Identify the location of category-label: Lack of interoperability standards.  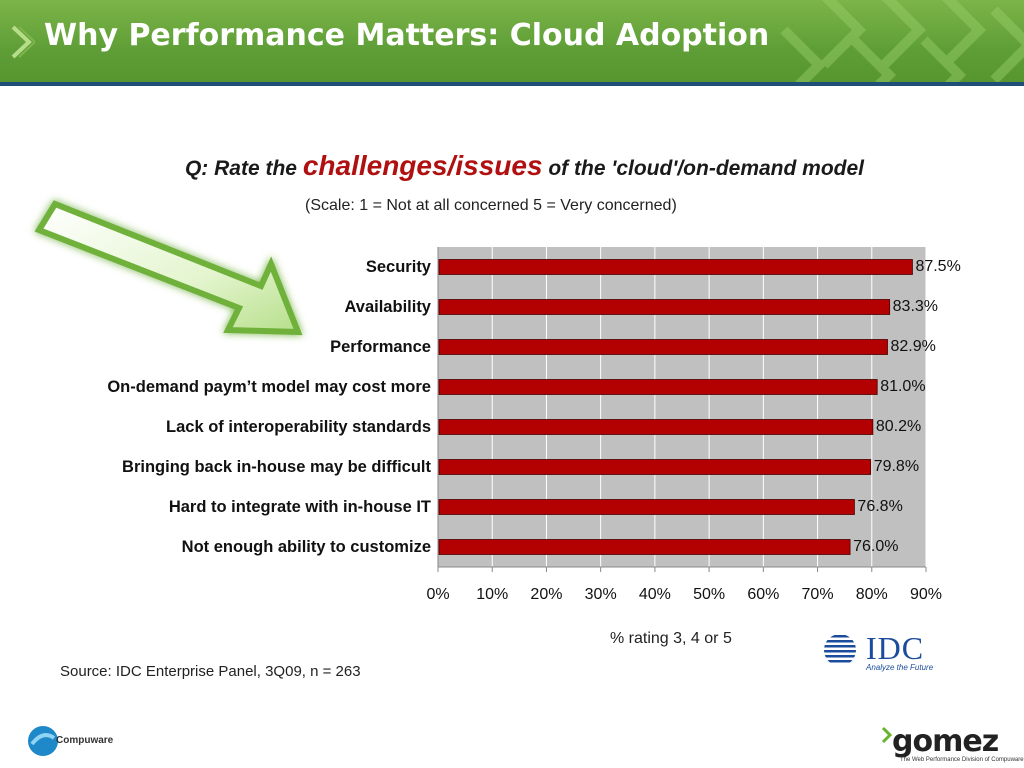
(298, 427).